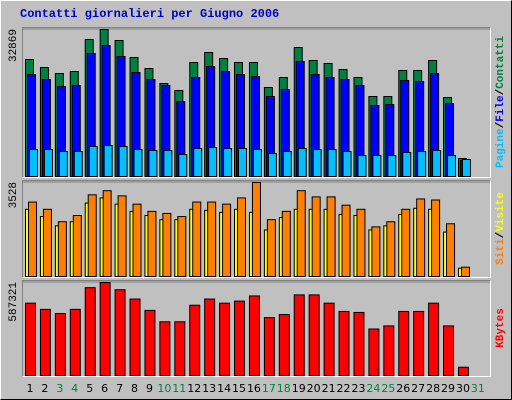 The image size is (512, 400). What do you see at coordinates (501, 251) in the screenshot?
I see `legend-entry: Siti` at bounding box center [501, 251].